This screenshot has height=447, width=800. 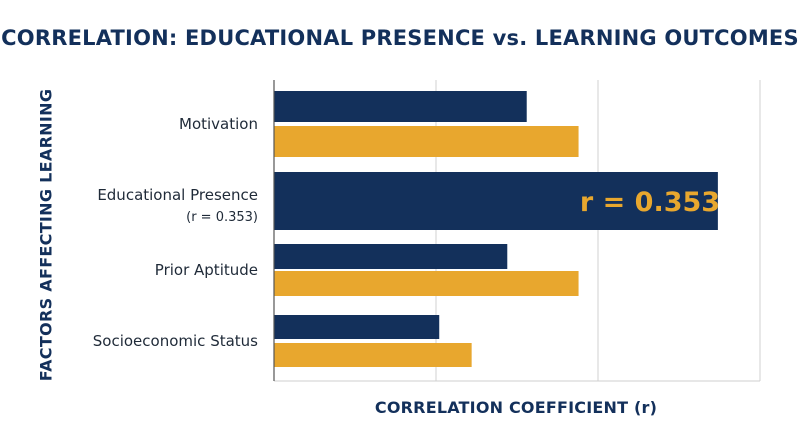 What do you see at coordinates (89, 38) in the screenshot?
I see `chart-title-bold: CORRELATION:` at bounding box center [89, 38].